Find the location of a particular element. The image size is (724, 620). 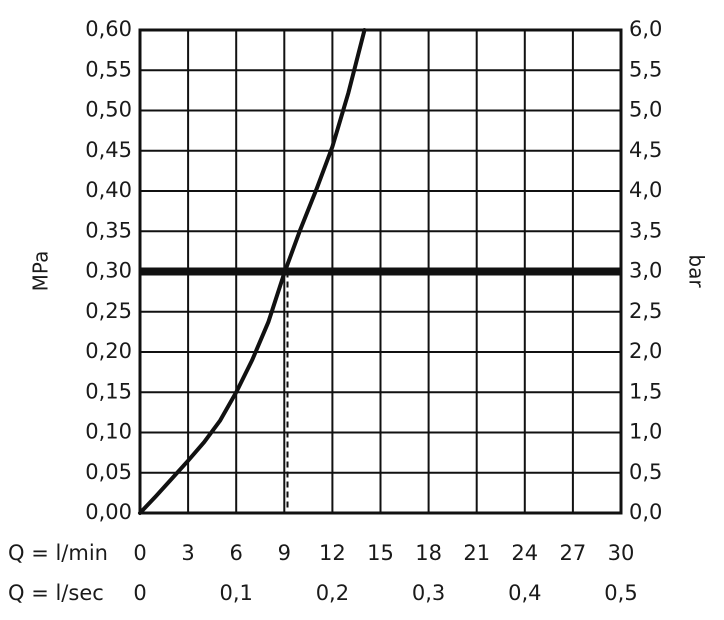

x-axis-lmin-label: Q = l/min is located at coordinates (58, 553).